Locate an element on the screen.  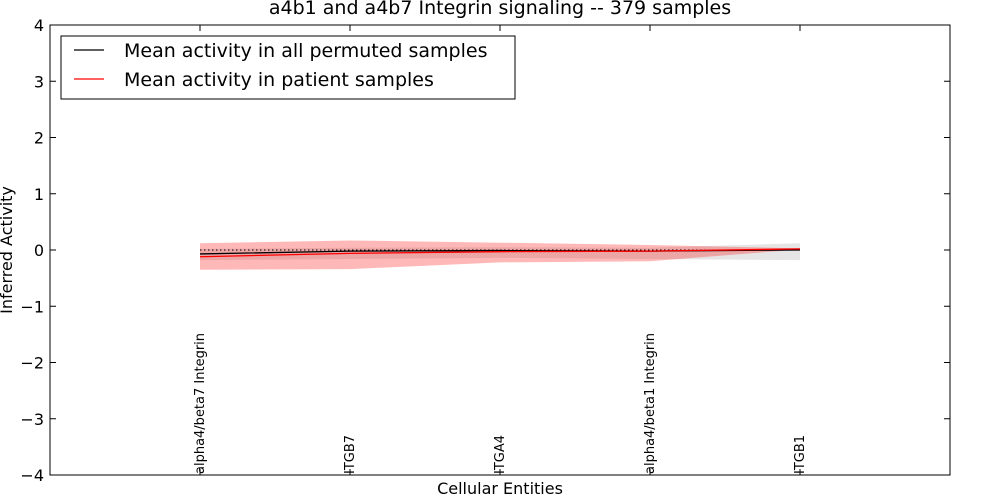
legend-box is located at coordinates (288, 67).